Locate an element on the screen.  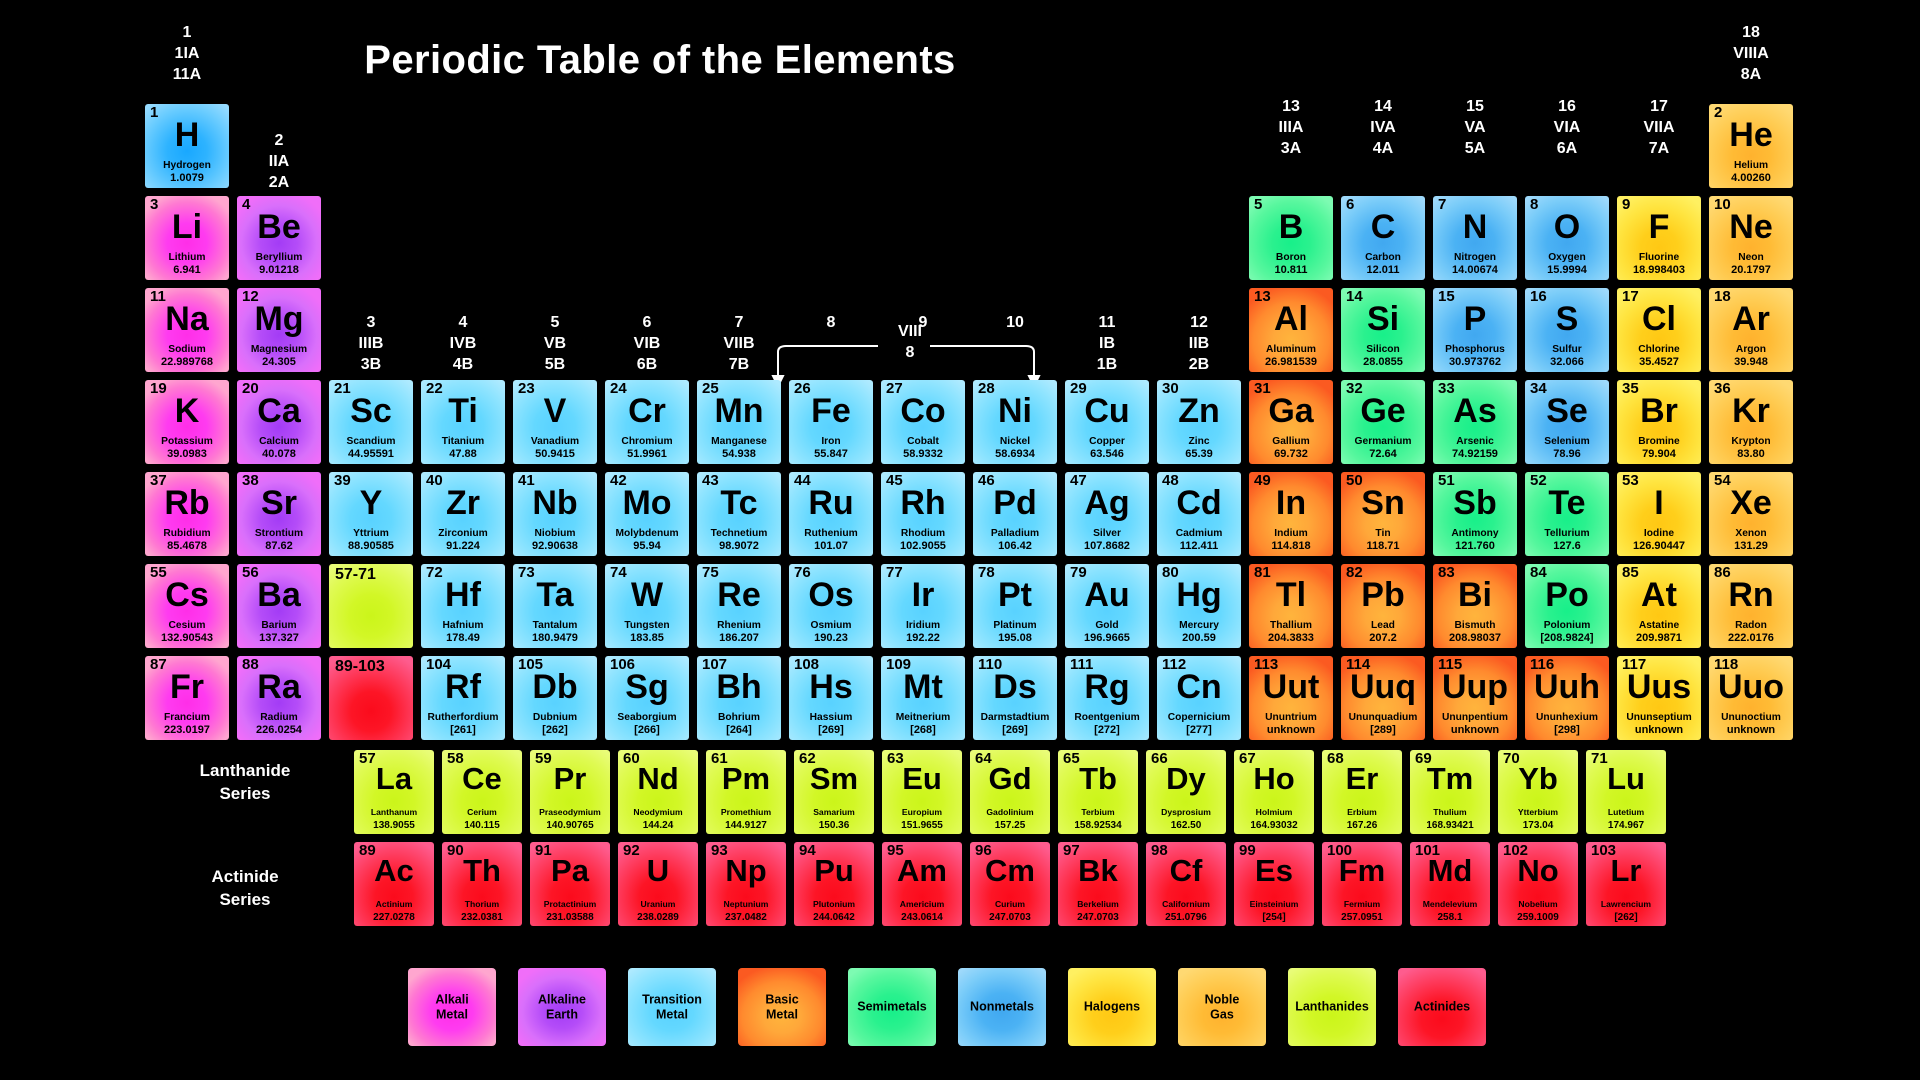
element-cell-ne: 10 Ne Neon 20.1797 is located at coordinates (1751, 238).